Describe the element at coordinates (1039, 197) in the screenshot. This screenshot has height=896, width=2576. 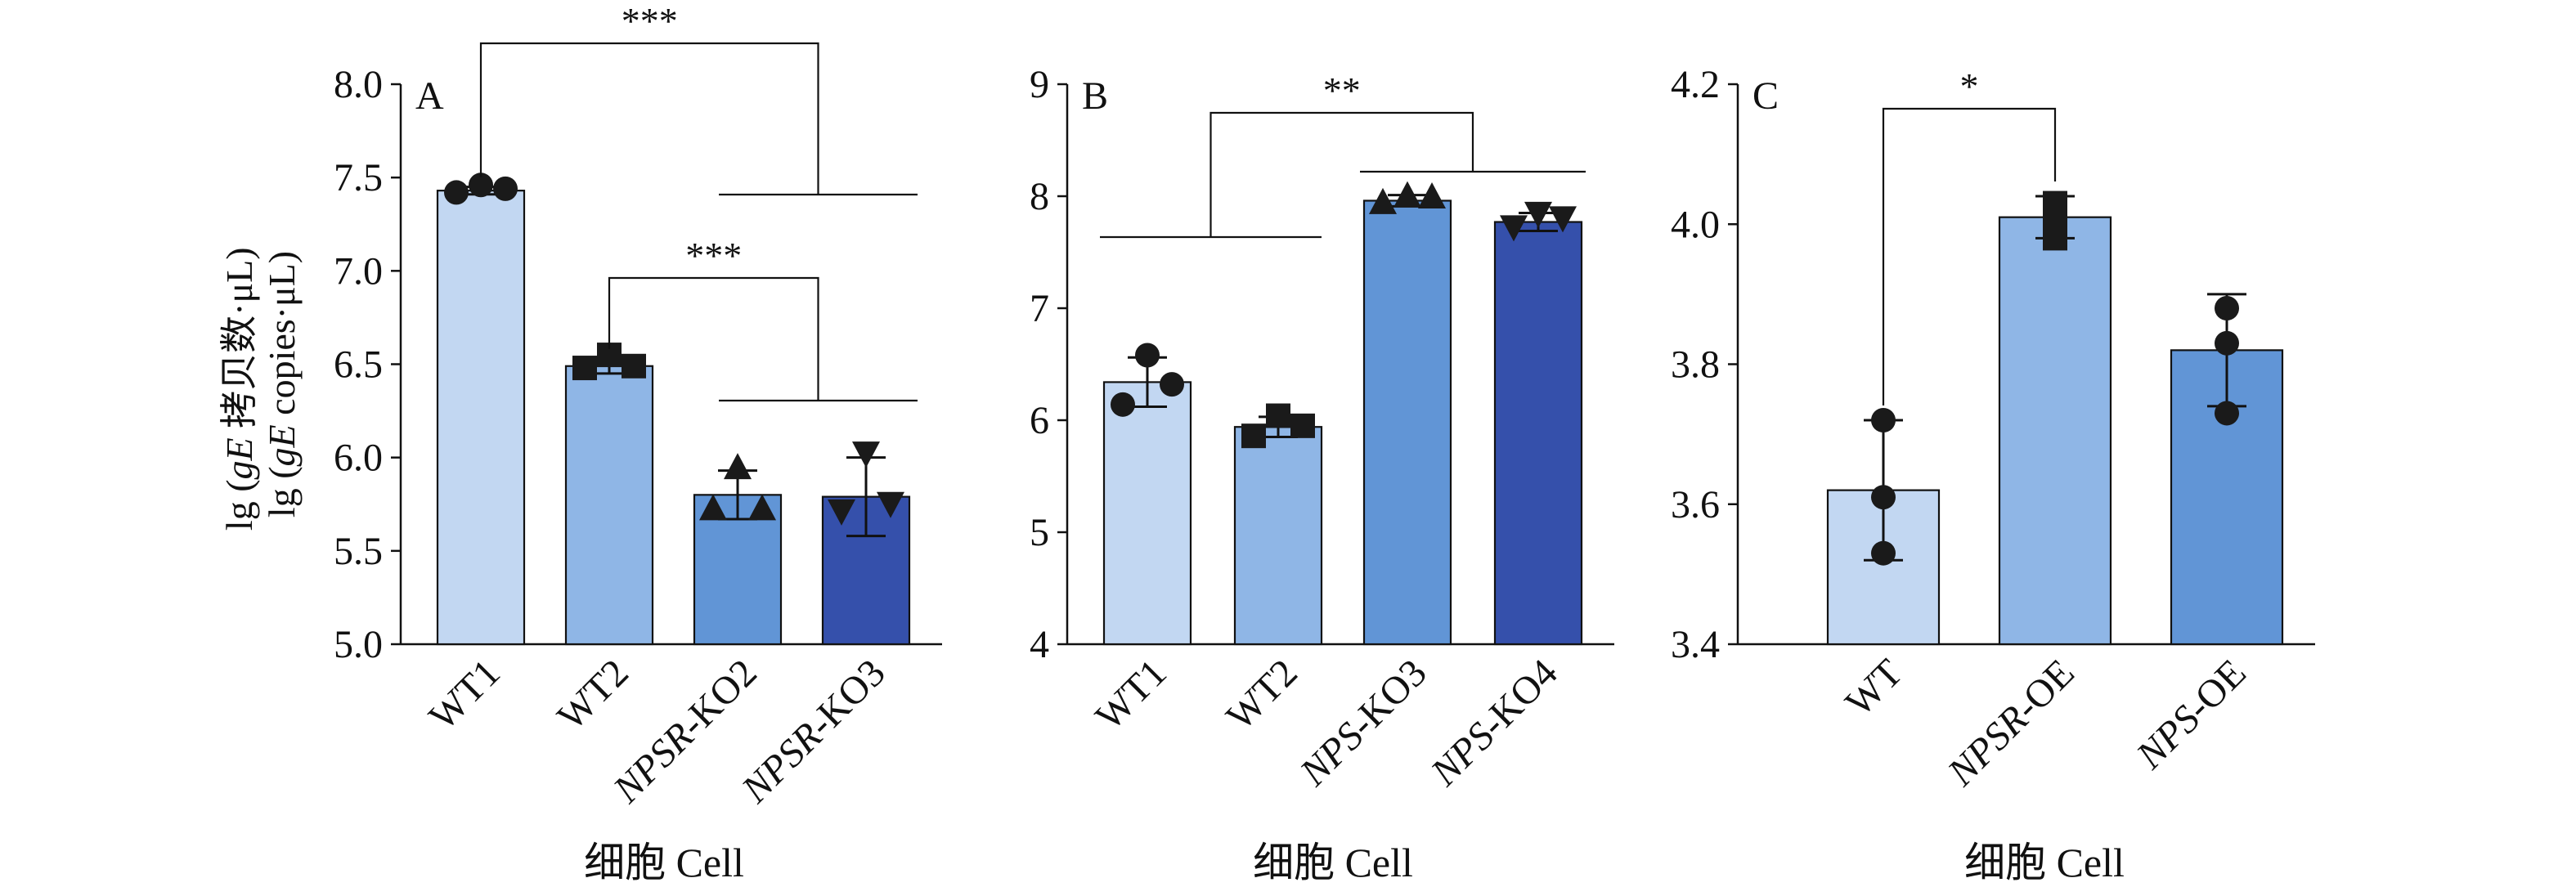
I see `y-tick-label: 8` at that location.